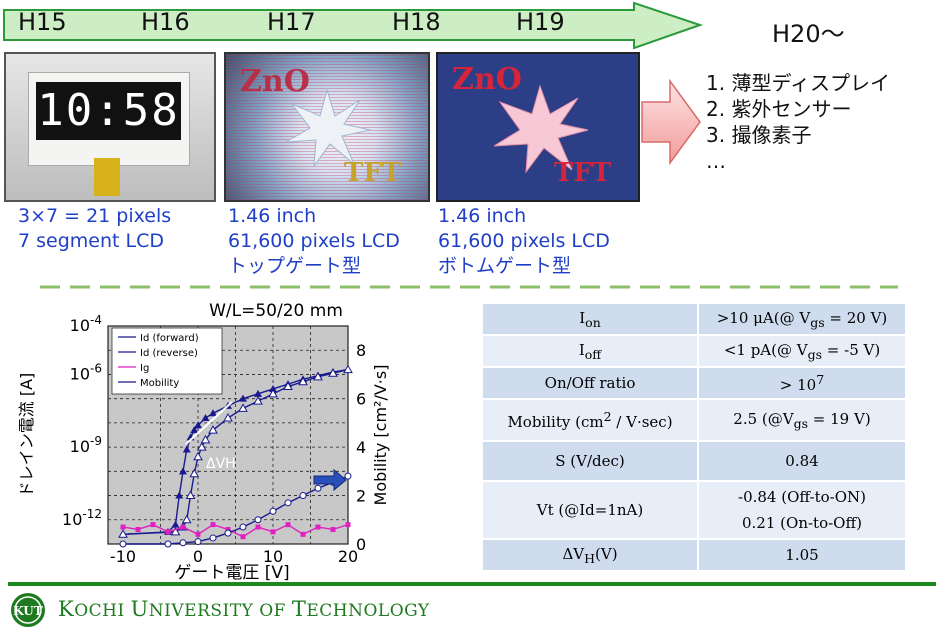 This screenshot has width=944, height=631. Describe the element at coordinates (590, 383) in the screenshot. I see `spec-label: On/Off ratio` at that location.